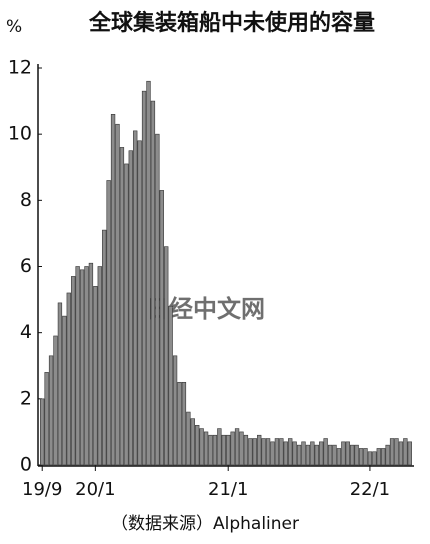  What do you see at coordinates (26, 398) in the screenshot?
I see `y-tick-label: 2` at bounding box center [26, 398].